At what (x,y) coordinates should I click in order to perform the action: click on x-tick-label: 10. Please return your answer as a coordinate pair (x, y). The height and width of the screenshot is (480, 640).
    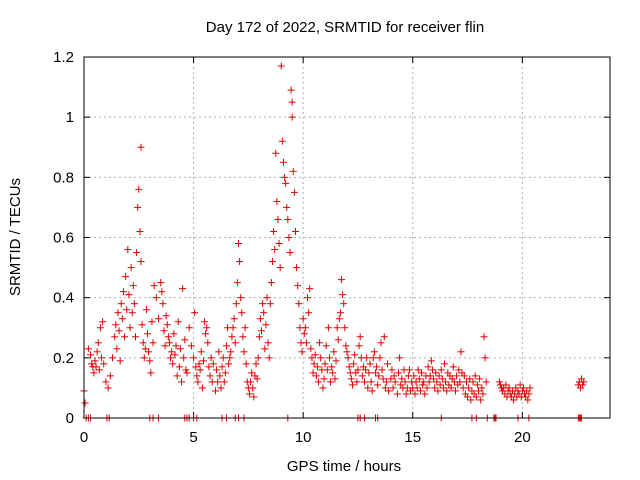
    Looking at the image, I should click on (303, 437).